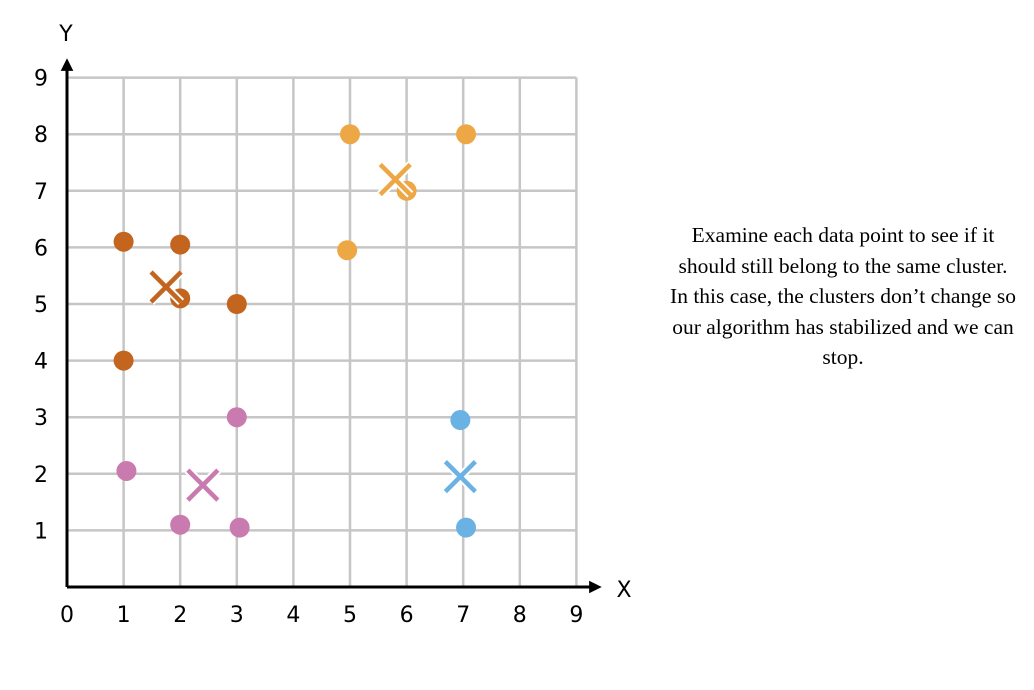 This screenshot has width=1034, height=690. Describe the element at coordinates (124, 615) in the screenshot. I see `x-tick-label: 1` at that location.